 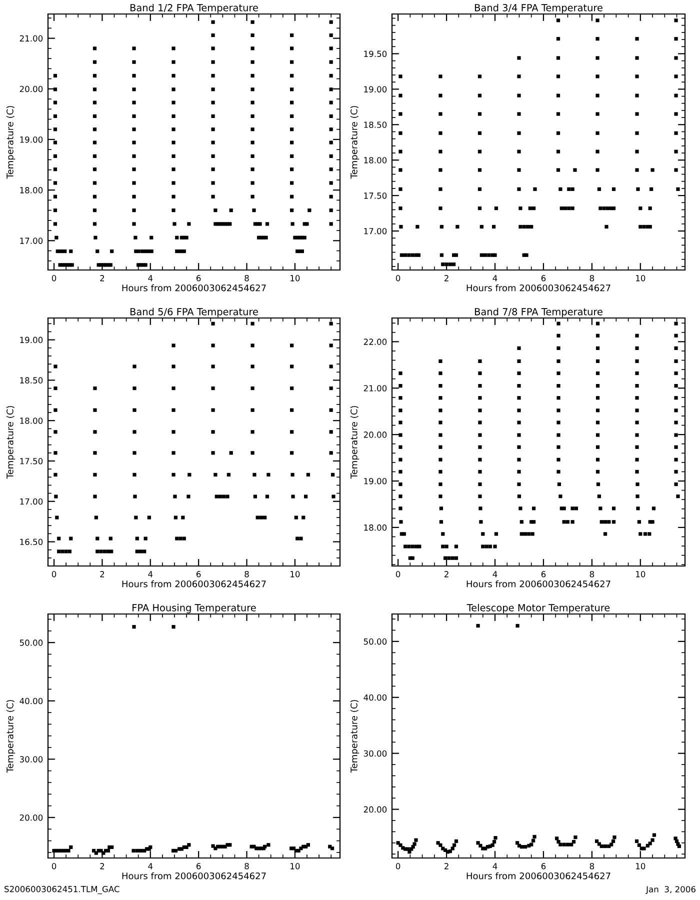 I want to click on y-tick-label: 18.00, so click(x=31, y=421).